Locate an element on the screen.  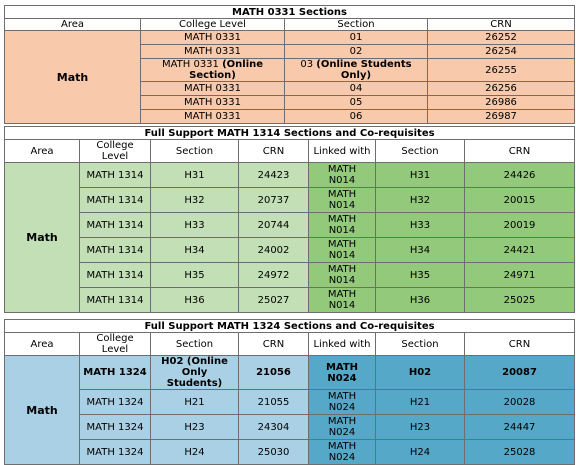
section: 04 is located at coordinates (356, 88).